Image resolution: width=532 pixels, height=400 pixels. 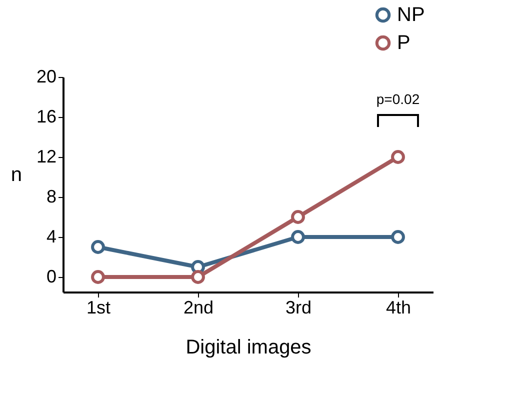 What do you see at coordinates (98, 308) in the screenshot?
I see `x-tick-label: 1st` at bounding box center [98, 308].